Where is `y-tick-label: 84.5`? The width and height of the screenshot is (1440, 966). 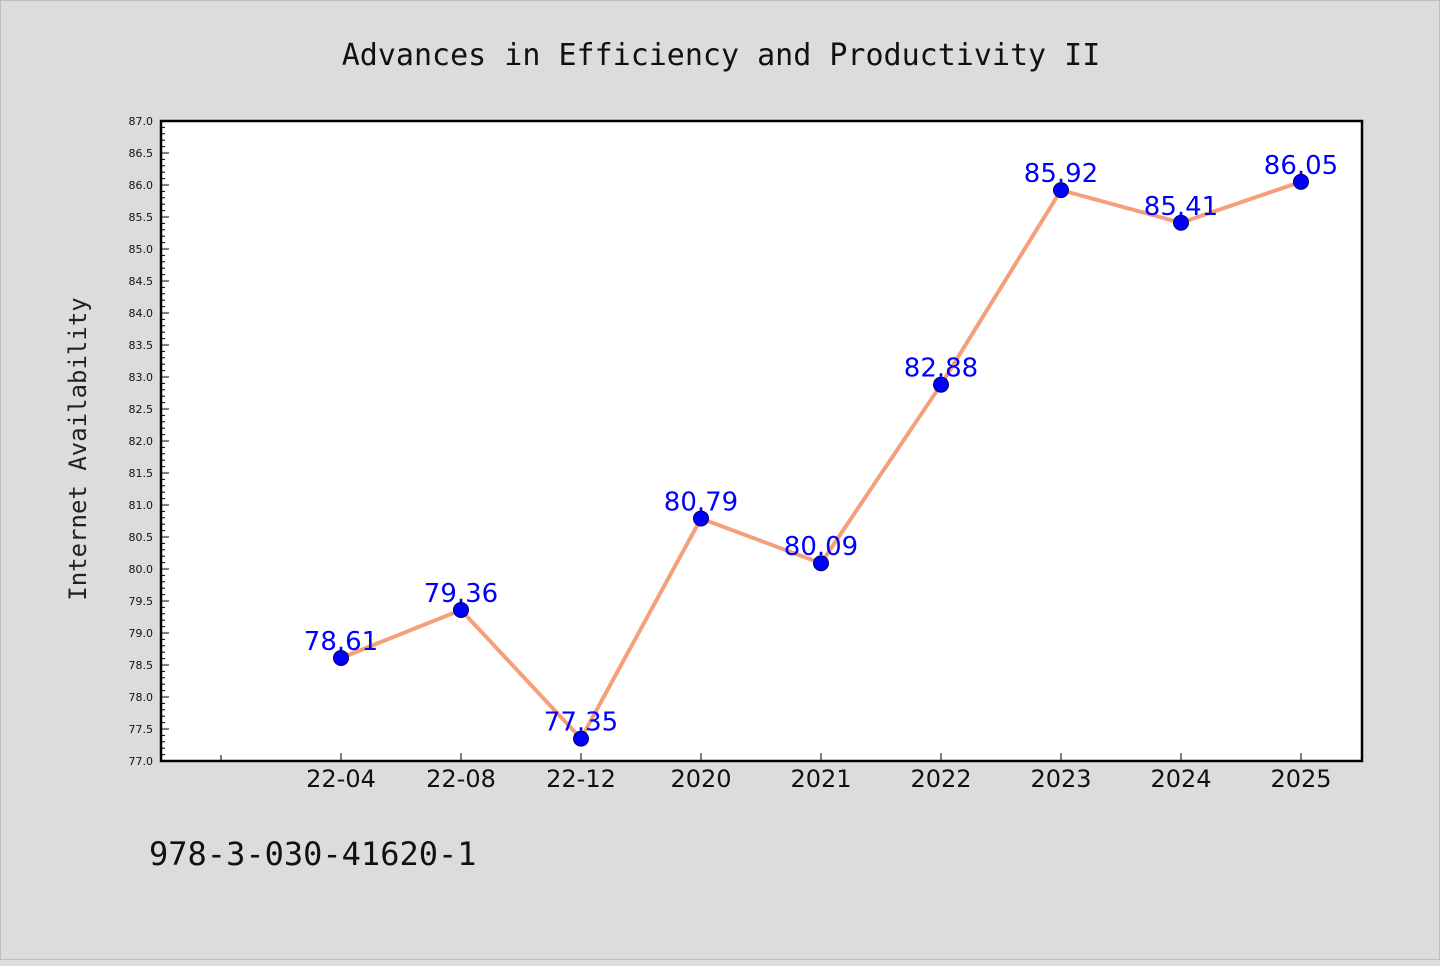
y-tick-label: 84.5 is located at coordinates (141, 281).